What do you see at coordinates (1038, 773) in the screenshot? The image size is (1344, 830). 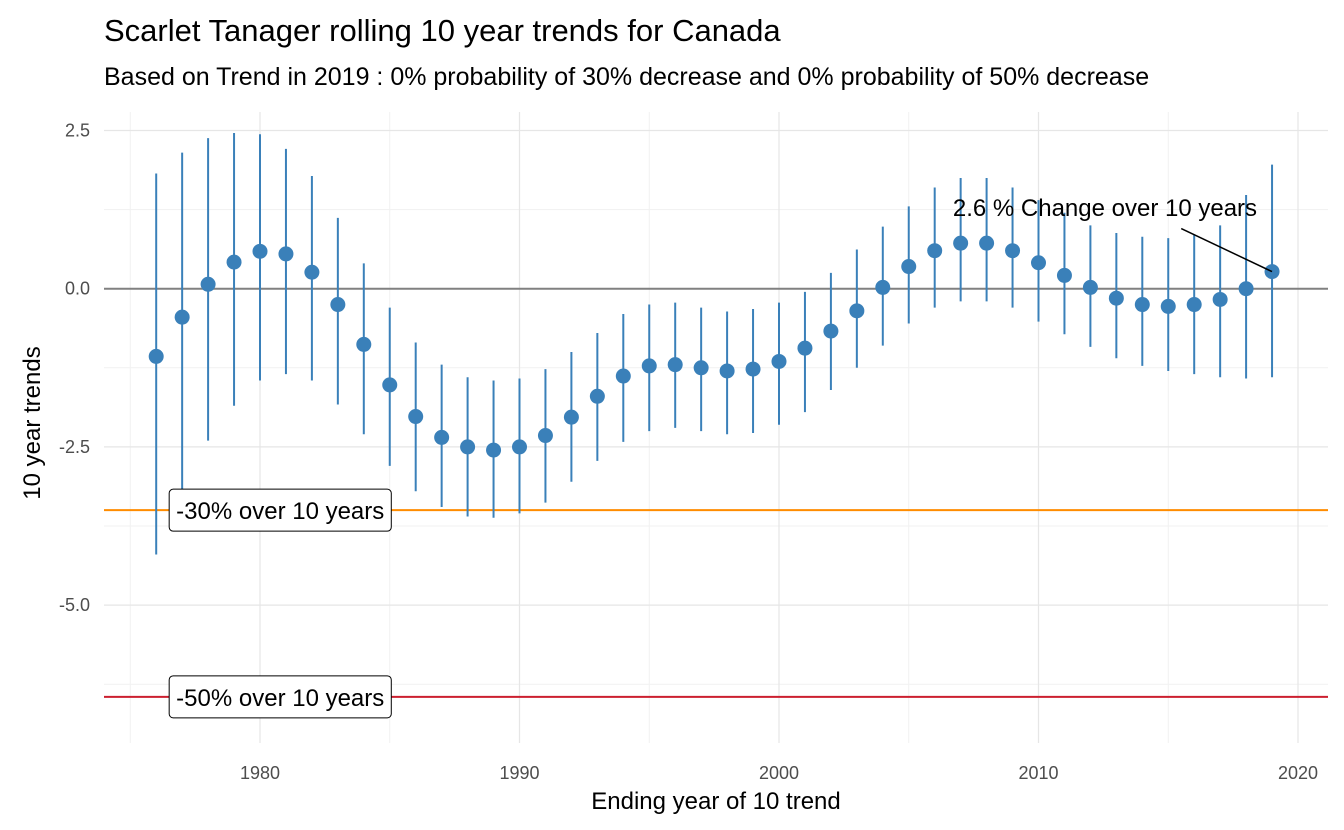 I see `x-tick-label: 2010` at bounding box center [1038, 773].